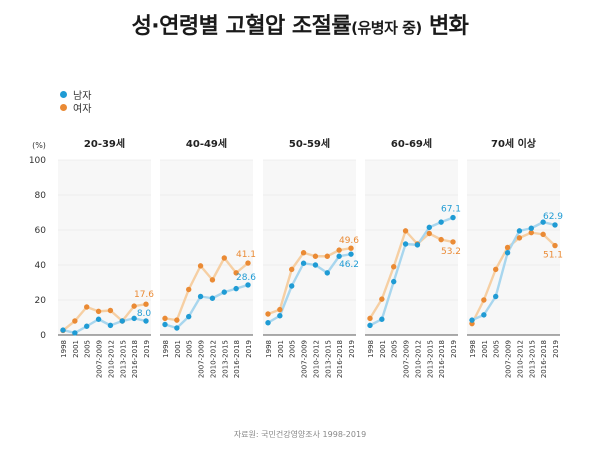 The height and width of the screenshot is (456, 600). Describe the element at coordinates (37, 161) in the screenshot. I see `y-tick-label: 100` at that location.